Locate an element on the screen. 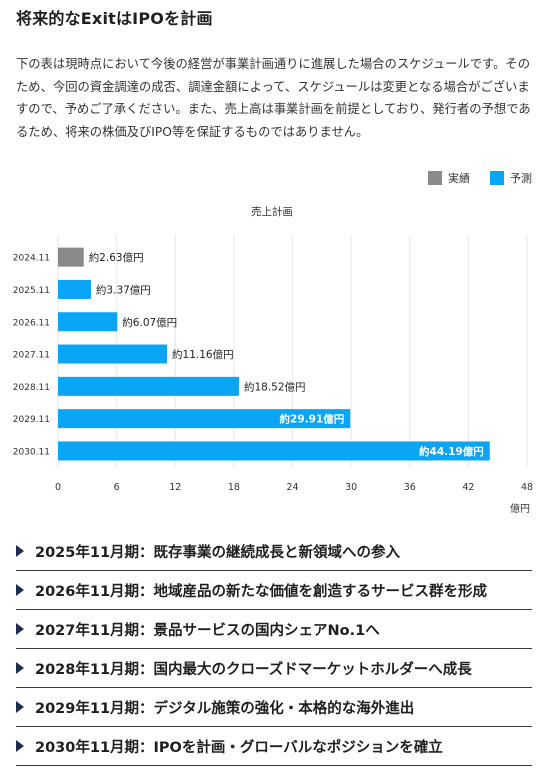 The image size is (548, 779). legend-label-actual: 実績 is located at coordinates (459, 178).